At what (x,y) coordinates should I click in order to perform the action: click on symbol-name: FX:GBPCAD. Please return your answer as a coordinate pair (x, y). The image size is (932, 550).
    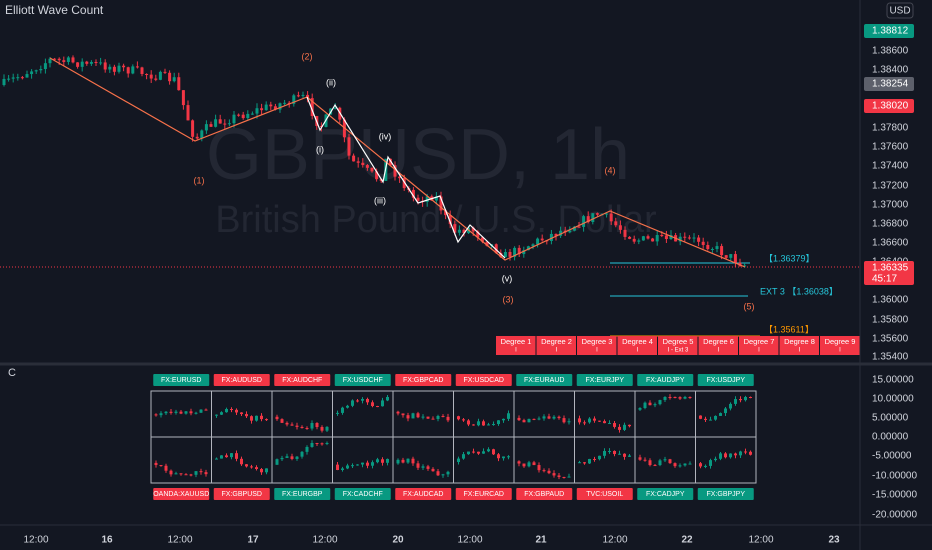
    Looking at the image, I should click on (423, 380).